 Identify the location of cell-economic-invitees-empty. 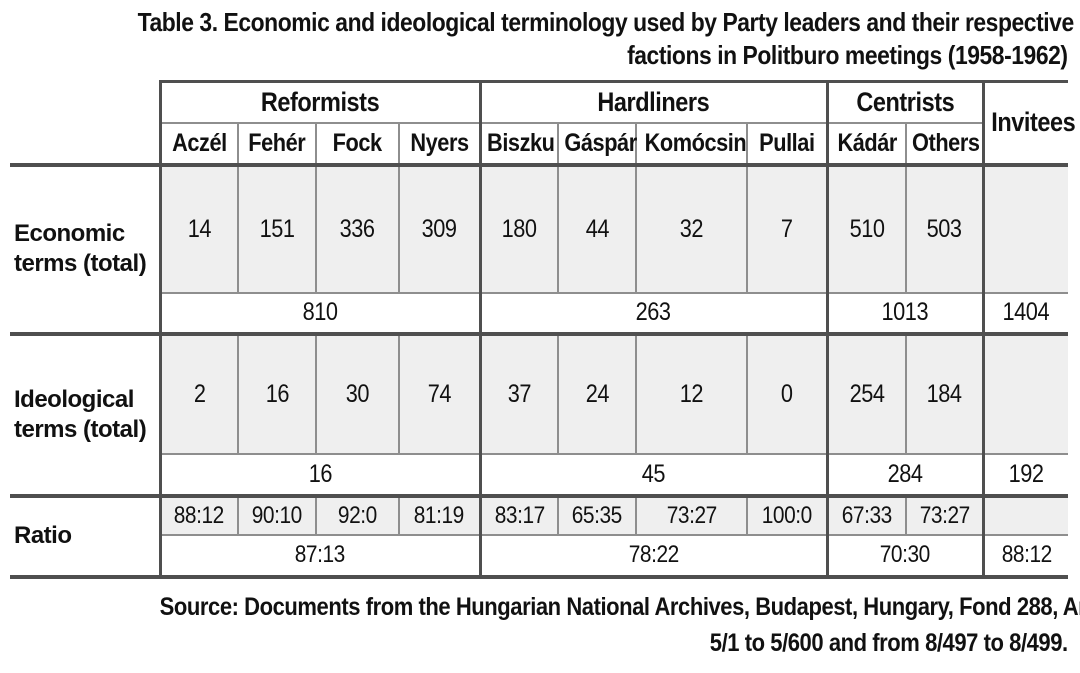
(1025, 228).